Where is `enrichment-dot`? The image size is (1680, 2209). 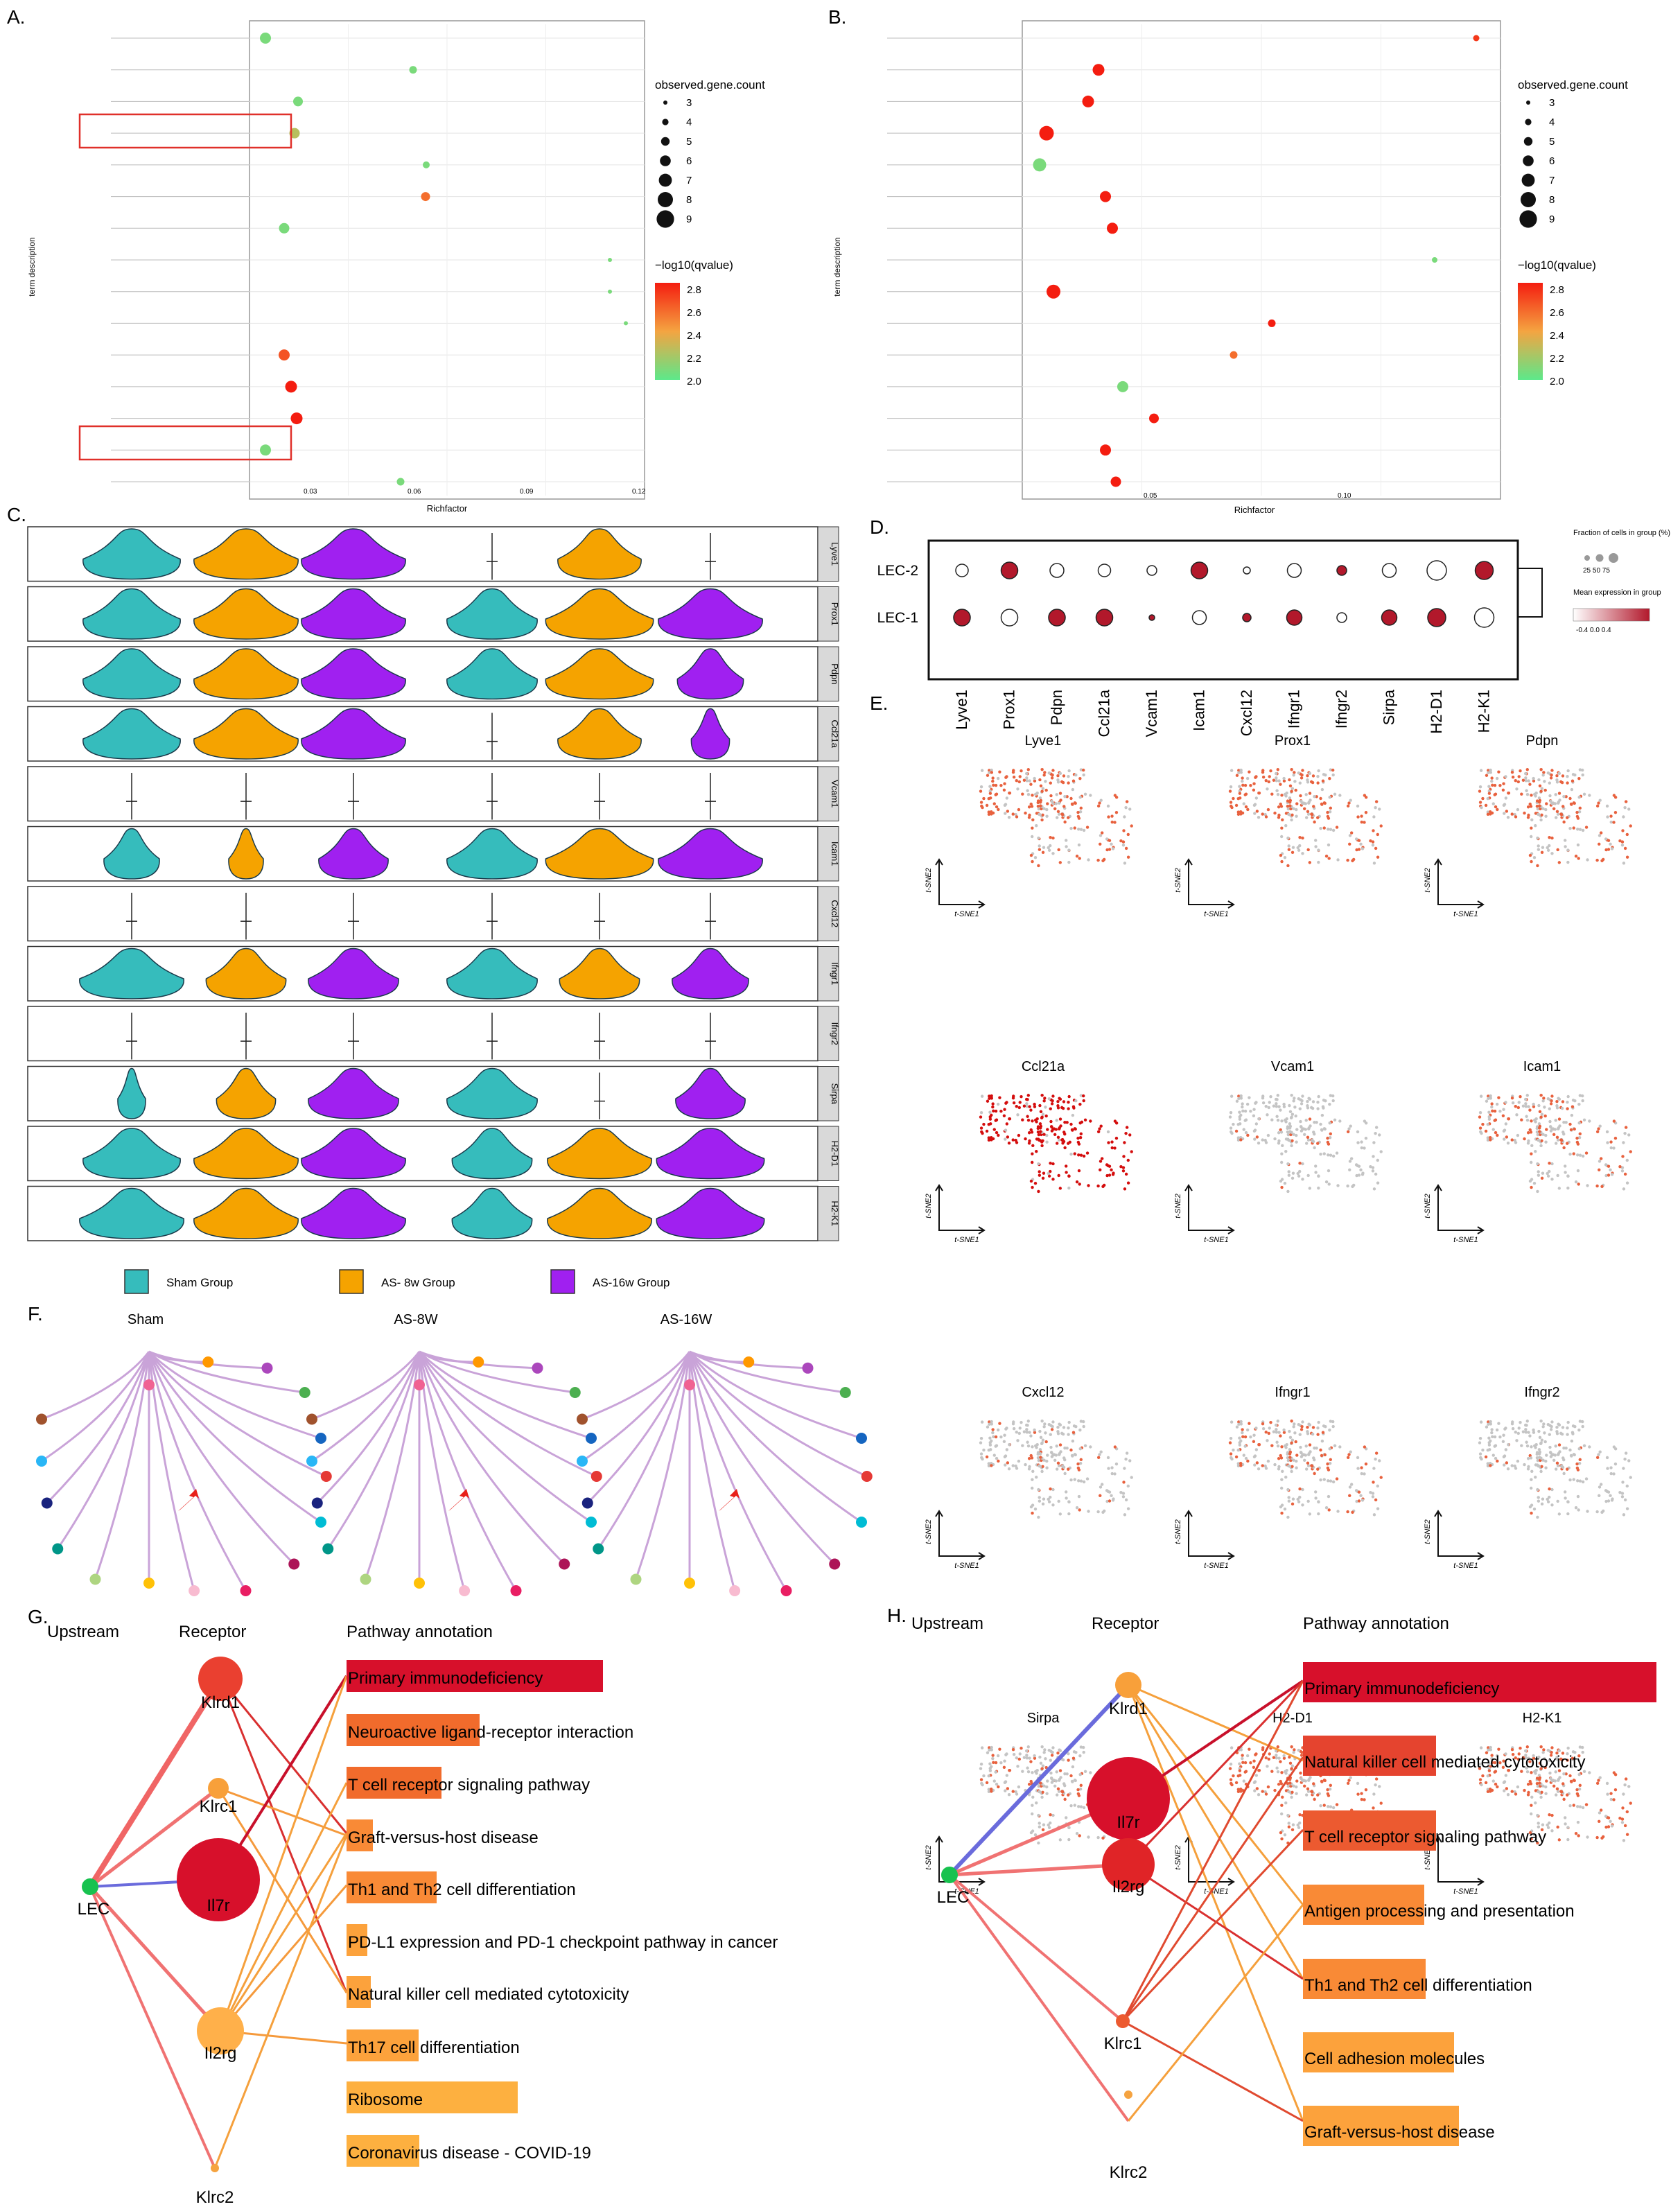
enrichment-dot is located at coordinates (626, 323).